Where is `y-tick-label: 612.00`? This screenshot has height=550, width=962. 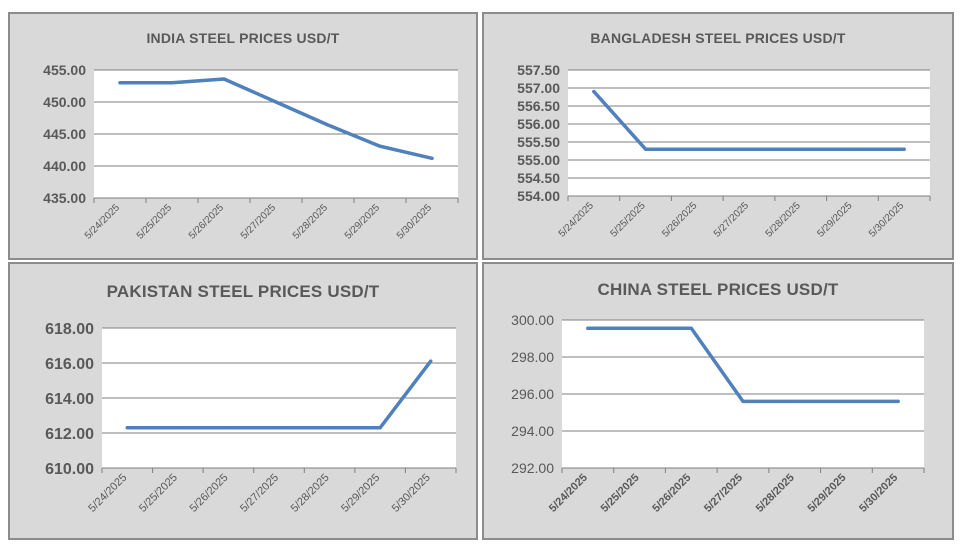 y-tick-label: 612.00 is located at coordinates (69, 434).